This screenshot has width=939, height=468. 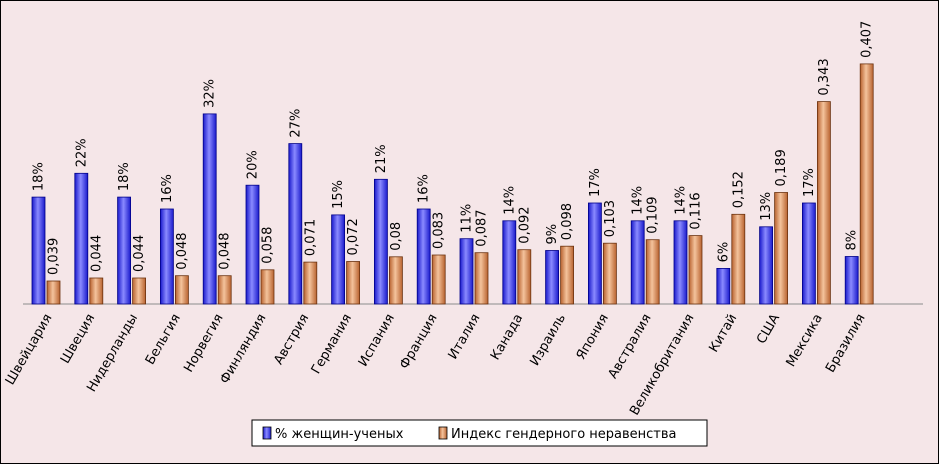 What do you see at coordinates (139, 253) in the screenshot?
I see `label-index-3: 0,044` at bounding box center [139, 253].